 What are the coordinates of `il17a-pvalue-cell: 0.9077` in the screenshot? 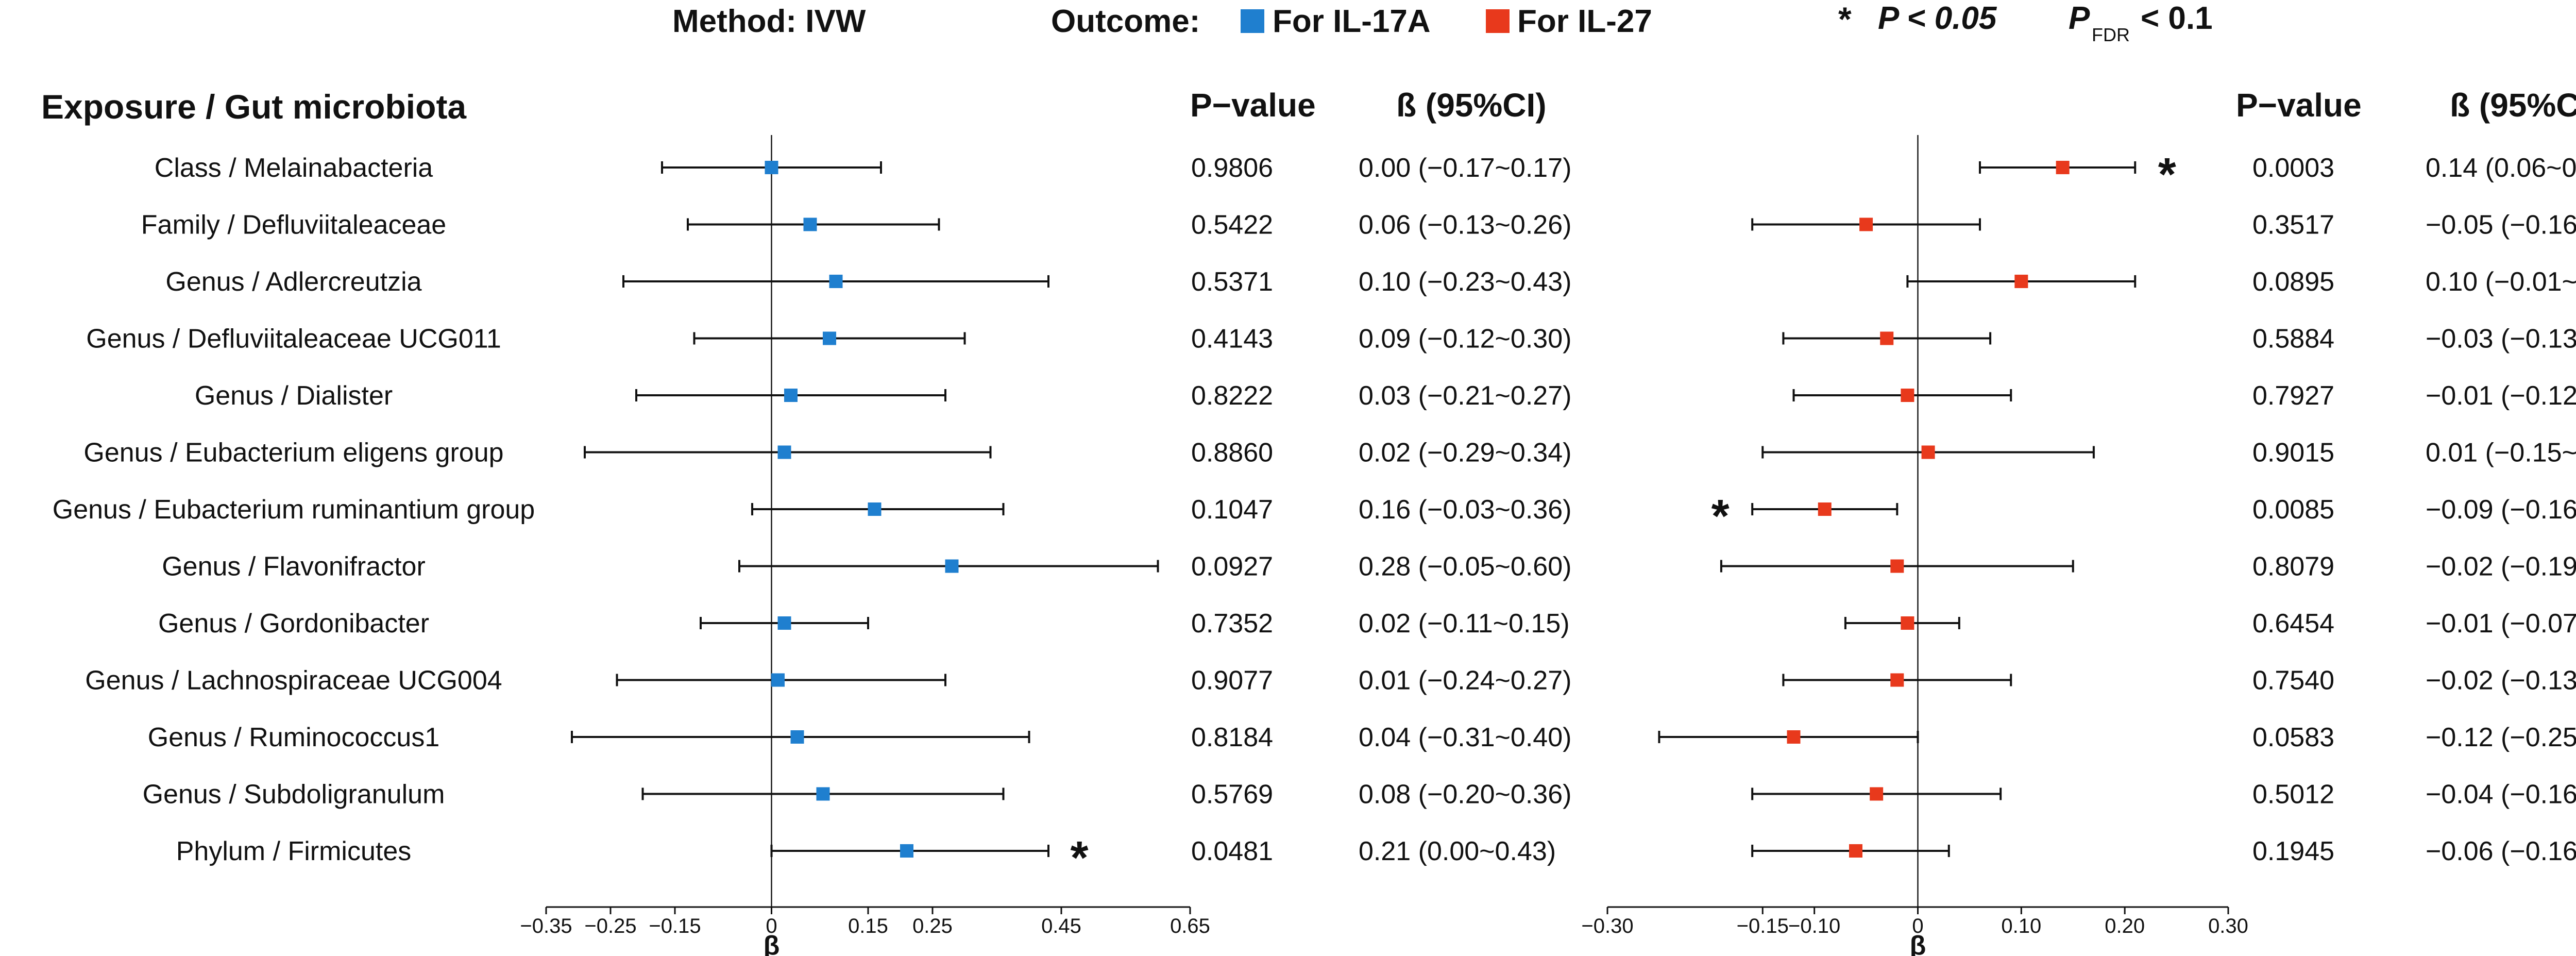 It's located at (1232, 681).